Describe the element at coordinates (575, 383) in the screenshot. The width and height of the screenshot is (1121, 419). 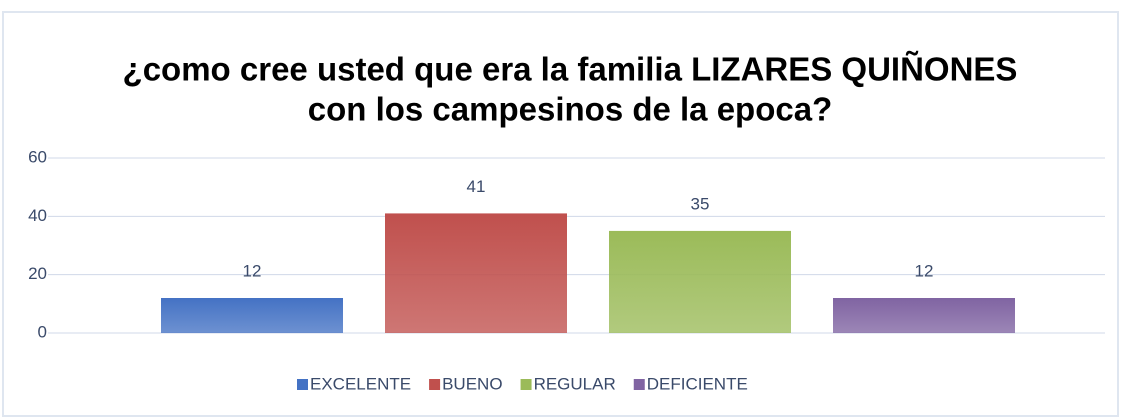
I see `legend-label: REGULAR` at that location.